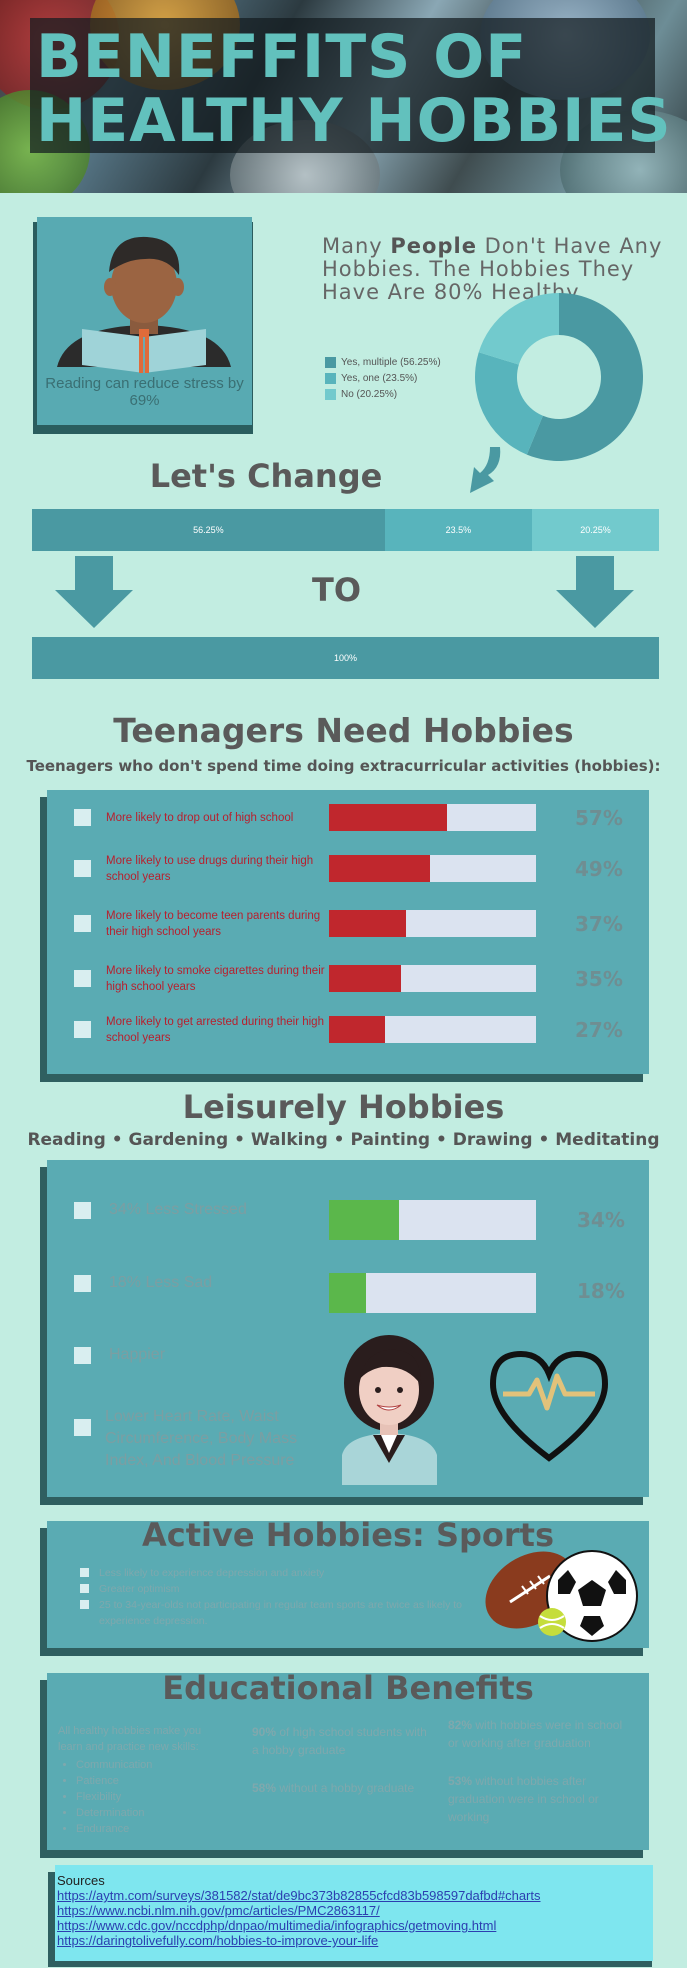 This screenshot has height=1968, width=687. I want to click on header-banner: BENEFFITS OF HEALTHY HOBBIES, so click(343, 96).